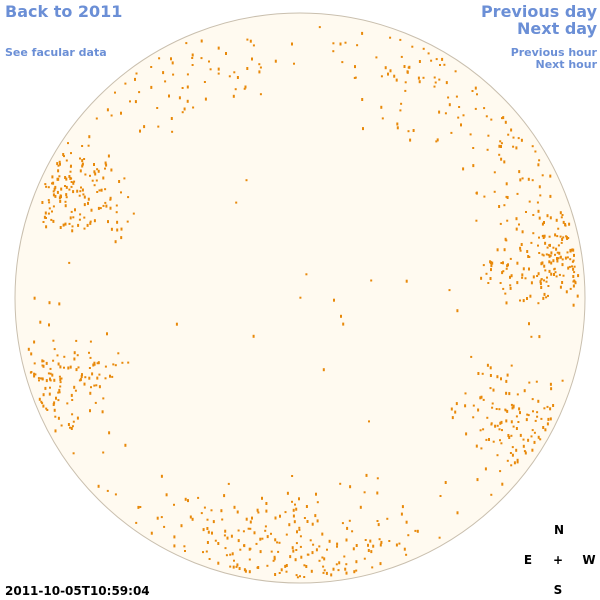 Image resolution: width=600 pixels, height=600 pixels. I want to click on previous-hour-link: Previous hour, so click(554, 52).